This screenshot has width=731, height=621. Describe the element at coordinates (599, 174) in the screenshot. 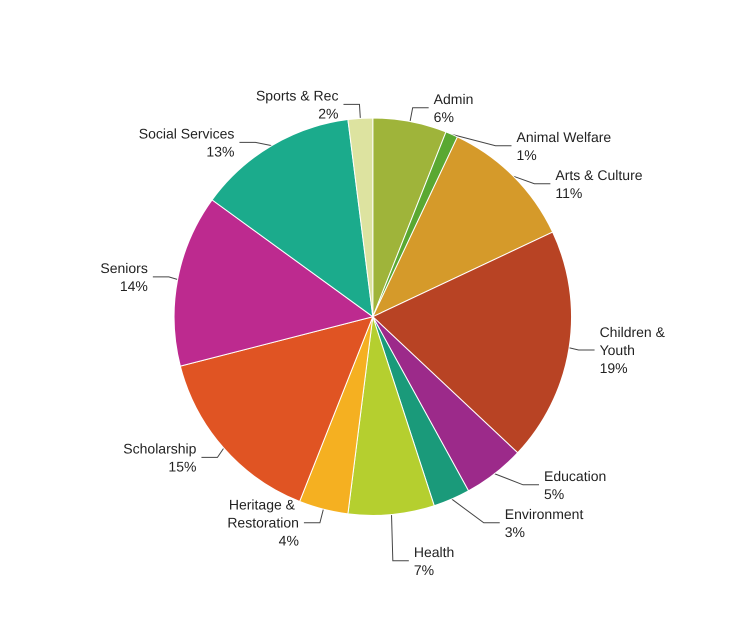

I see `slice-label: Arts & Culture` at that location.